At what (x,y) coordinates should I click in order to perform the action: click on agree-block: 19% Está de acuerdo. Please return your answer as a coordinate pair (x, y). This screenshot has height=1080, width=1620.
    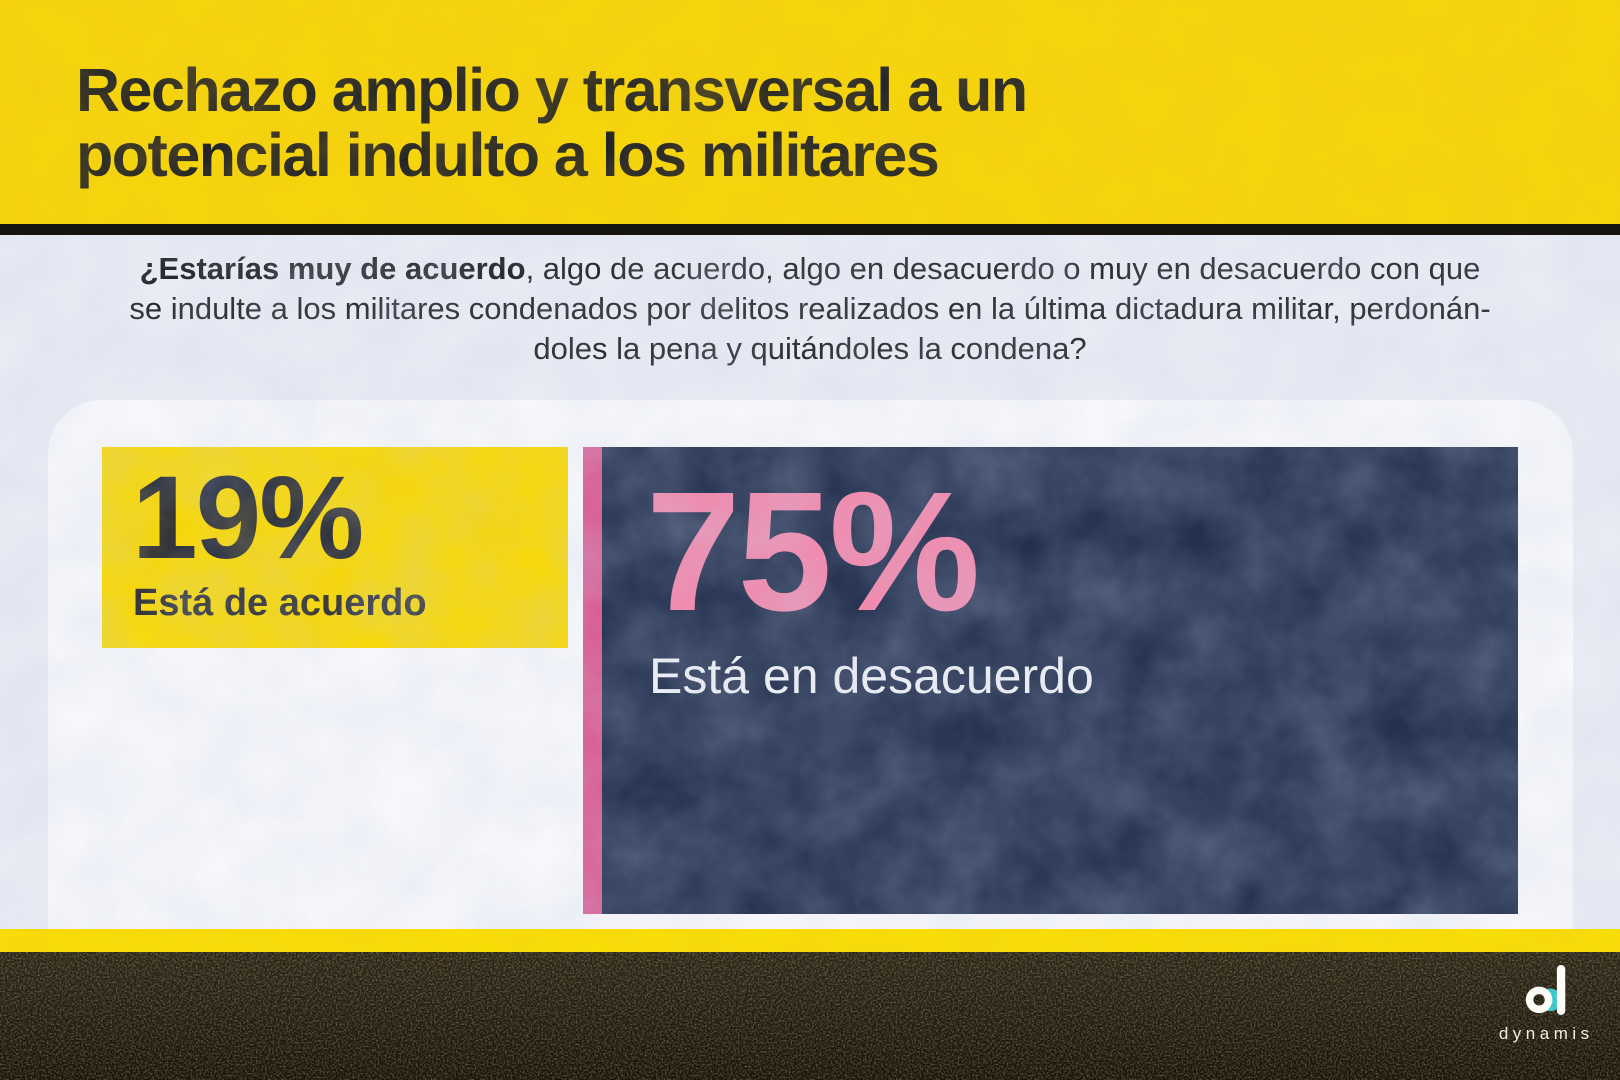
    Looking at the image, I should click on (335, 547).